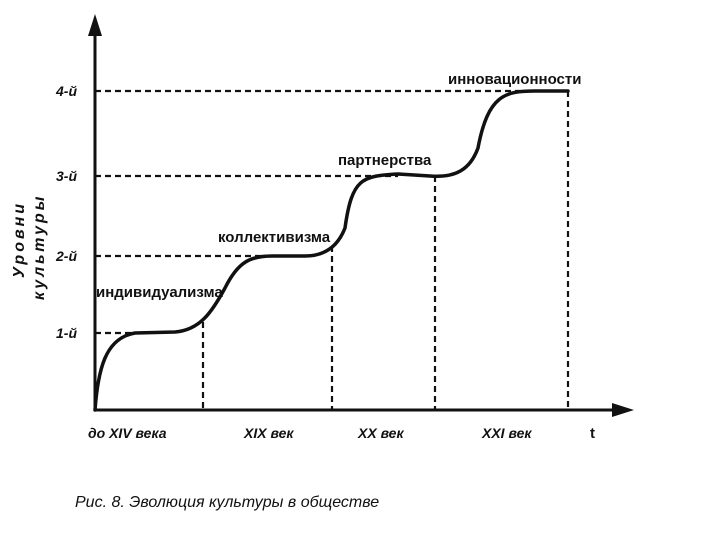 This screenshot has width=720, height=540. Describe the element at coordinates (380, 433) in the screenshot. I see `x-period-label-3: XX век` at that location.